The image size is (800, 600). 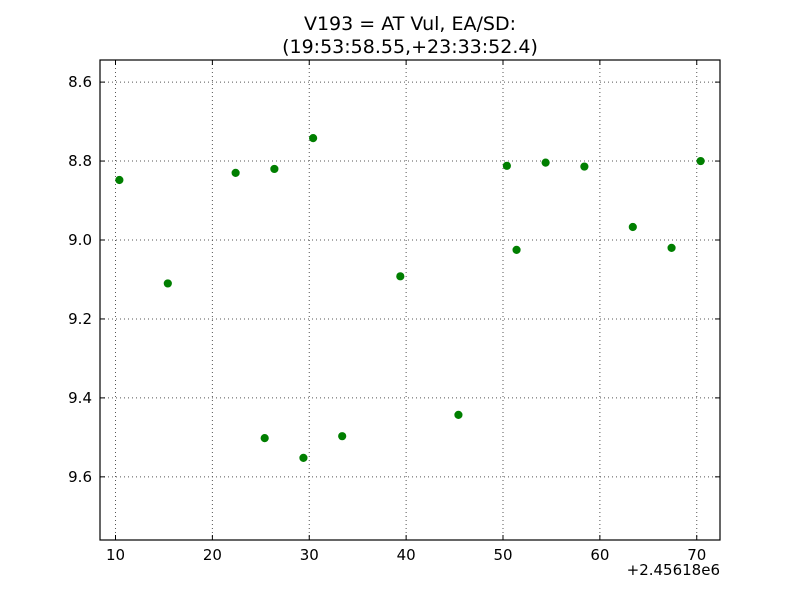 I want to click on x-tick-label: 70, so click(x=696, y=555).